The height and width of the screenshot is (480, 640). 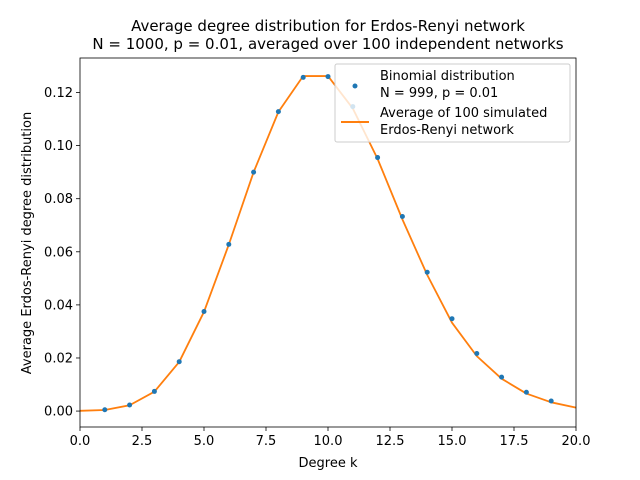 I want to click on y-tick-label: 0.00, so click(x=58, y=412).